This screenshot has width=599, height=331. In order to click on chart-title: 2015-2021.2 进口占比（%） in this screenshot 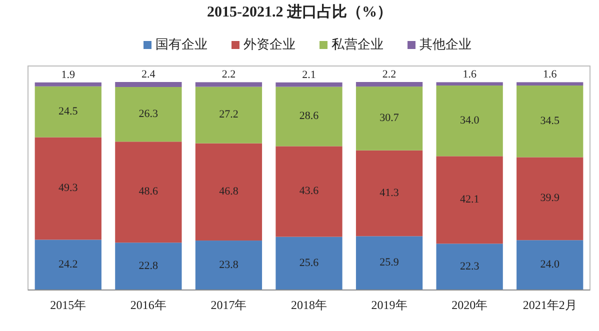, I will do `click(299, 11)`.